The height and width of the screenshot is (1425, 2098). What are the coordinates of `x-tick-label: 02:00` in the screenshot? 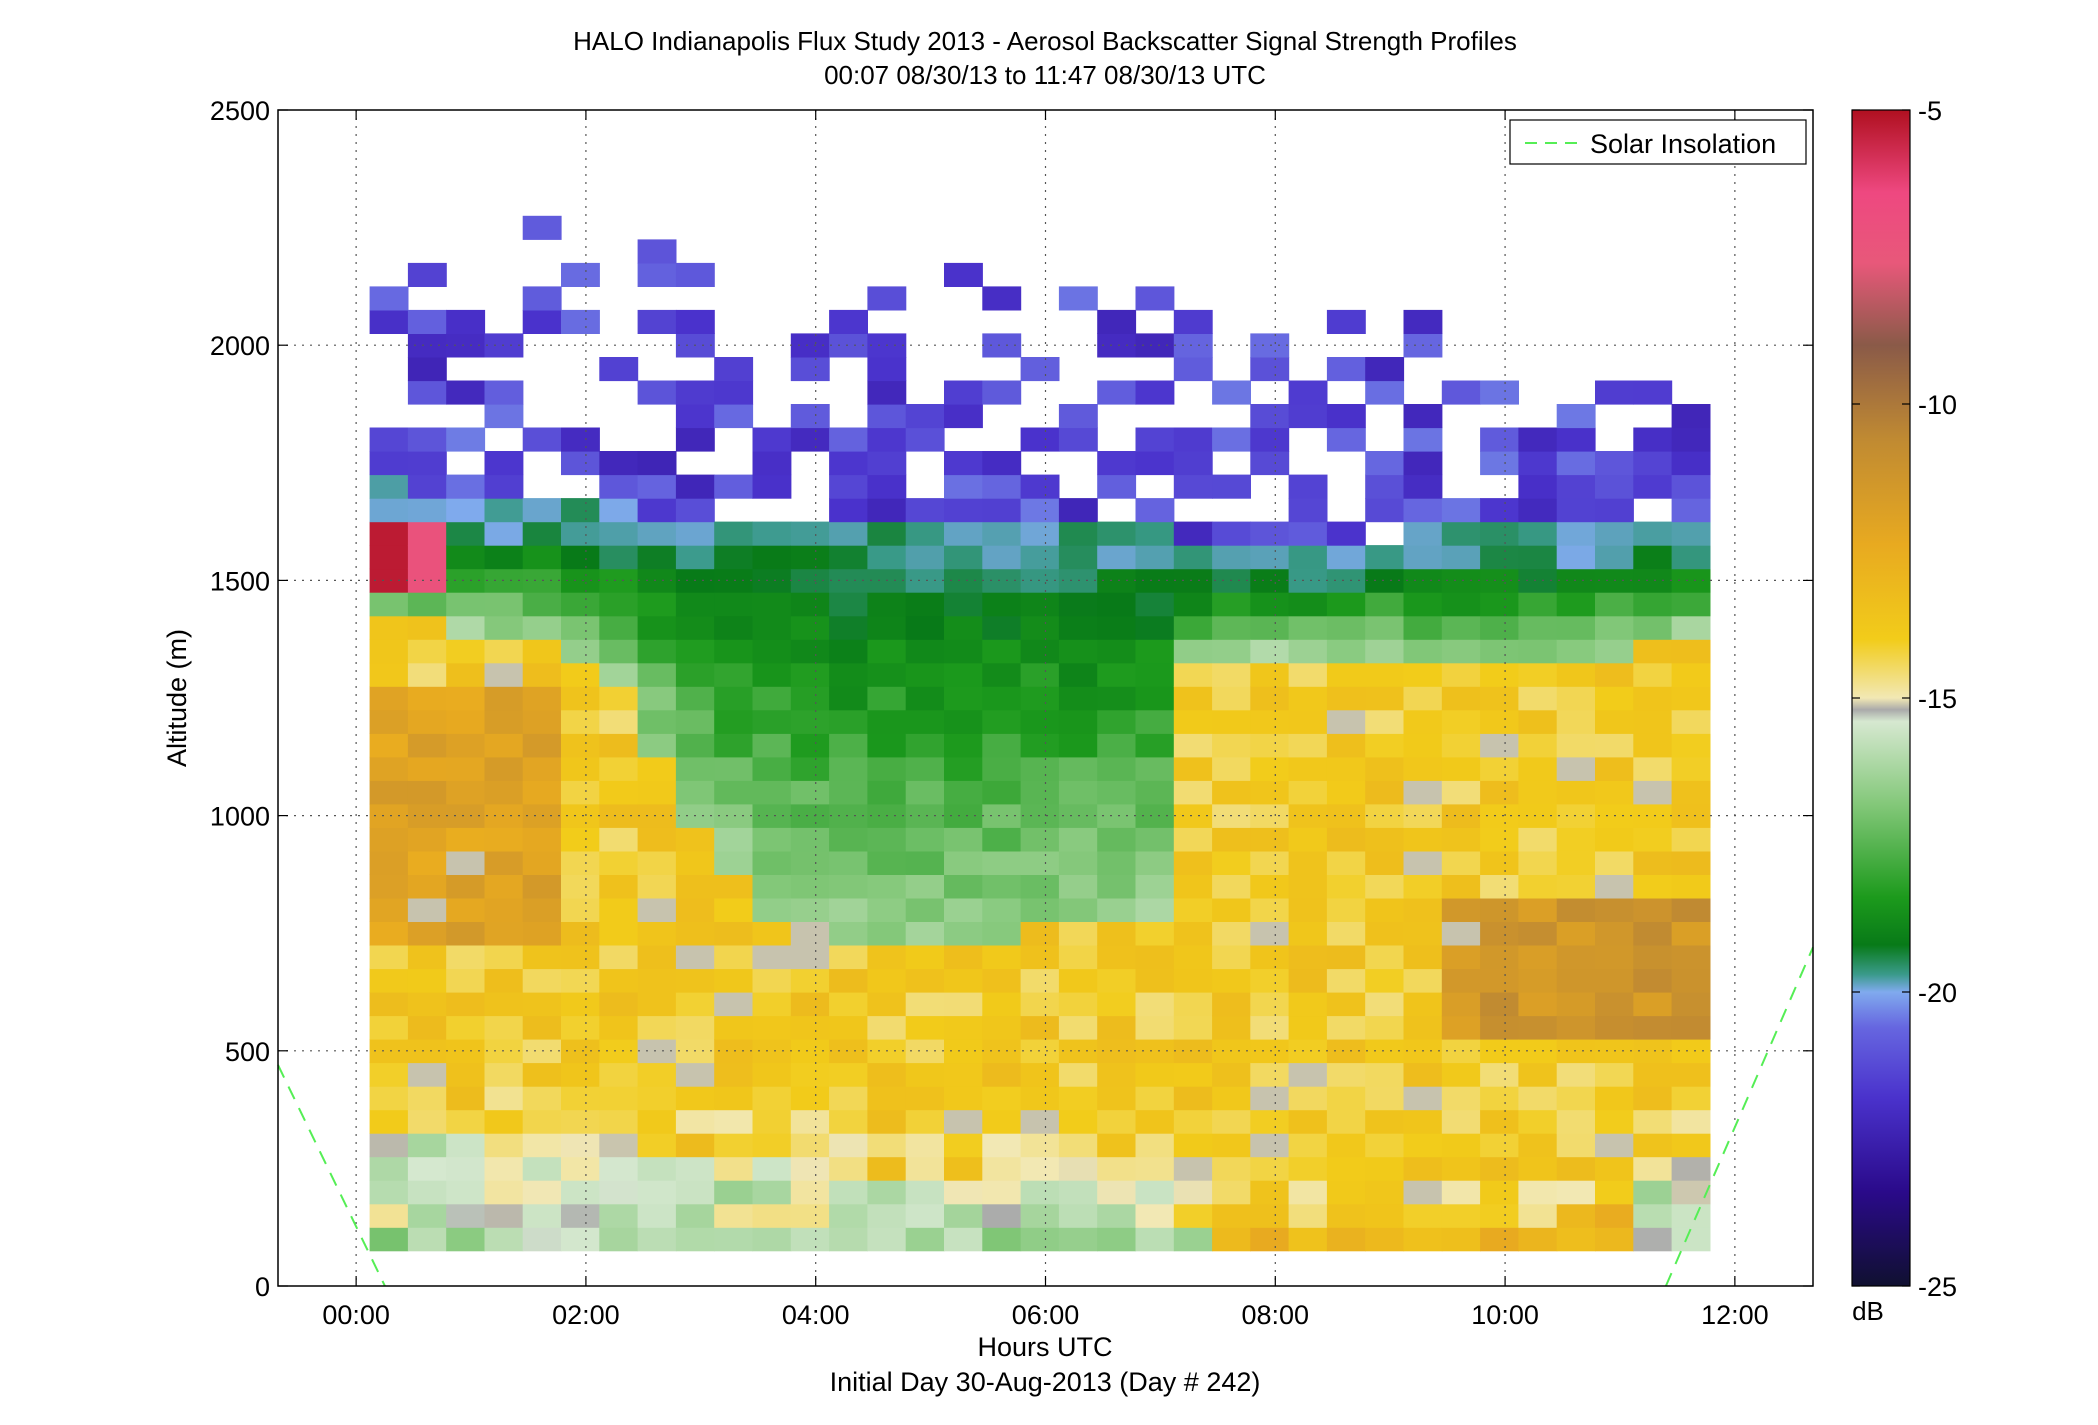 It's located at (586, 1315).